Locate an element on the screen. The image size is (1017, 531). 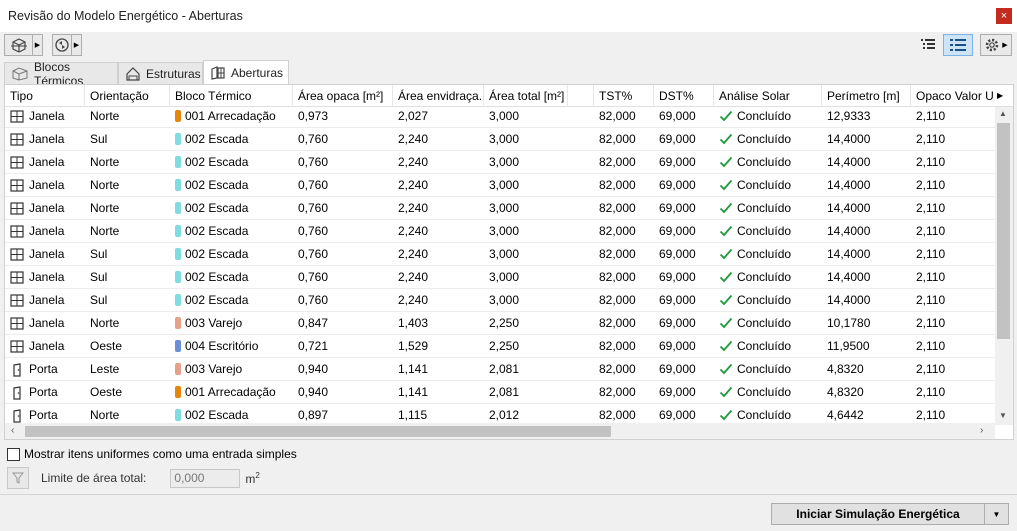
column-header-thermal-block: Bloco Térmico is located at coordinates (231, 96).